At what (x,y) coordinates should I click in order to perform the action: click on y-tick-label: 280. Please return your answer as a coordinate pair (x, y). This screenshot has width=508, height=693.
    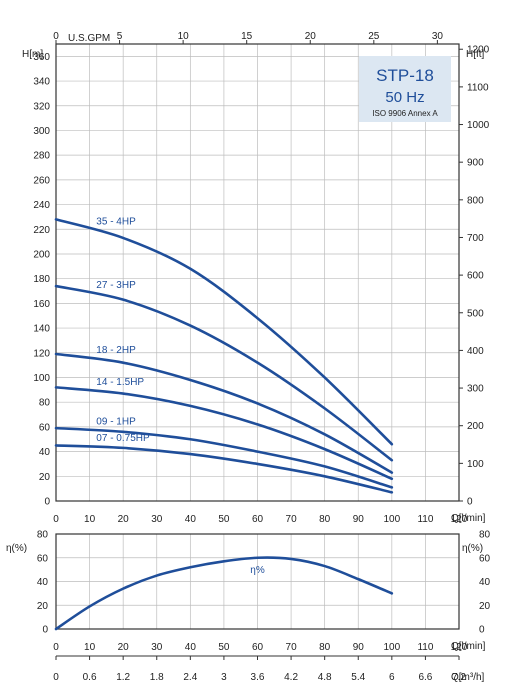
    Looking at the image, I should click on (41, 156).